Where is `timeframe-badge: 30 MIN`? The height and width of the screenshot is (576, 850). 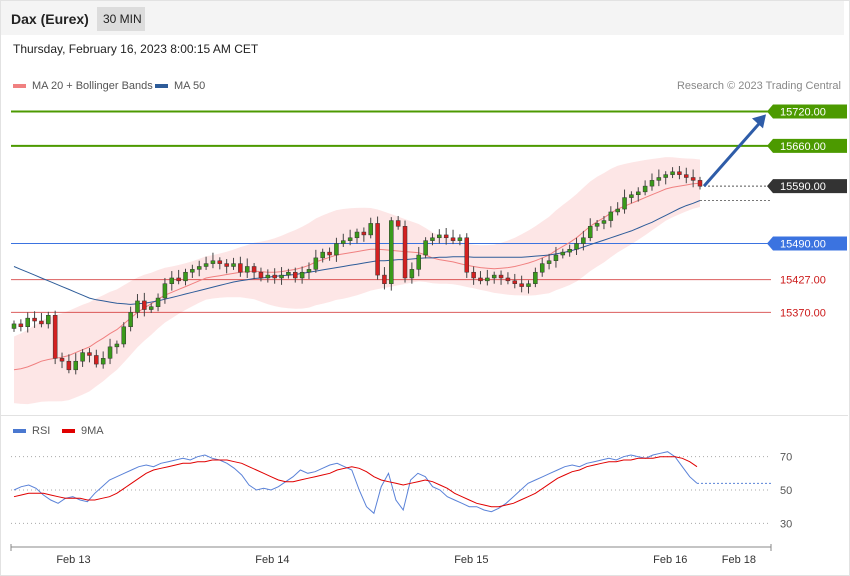 timeframe-badge: 30 MIN is located at coordinates (121, 19).